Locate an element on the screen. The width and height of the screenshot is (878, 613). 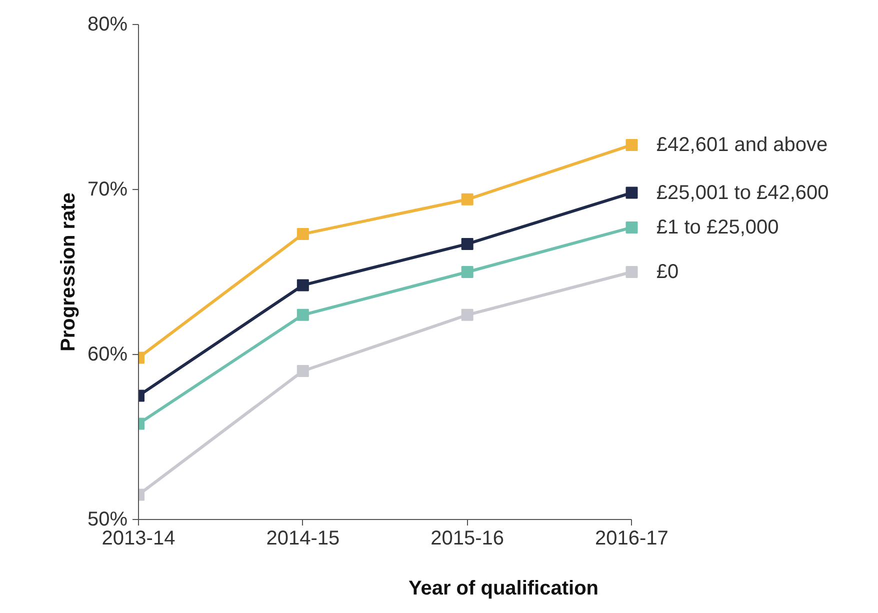
x-axis-title: Year of qualification is located at coordinates (503, 589).